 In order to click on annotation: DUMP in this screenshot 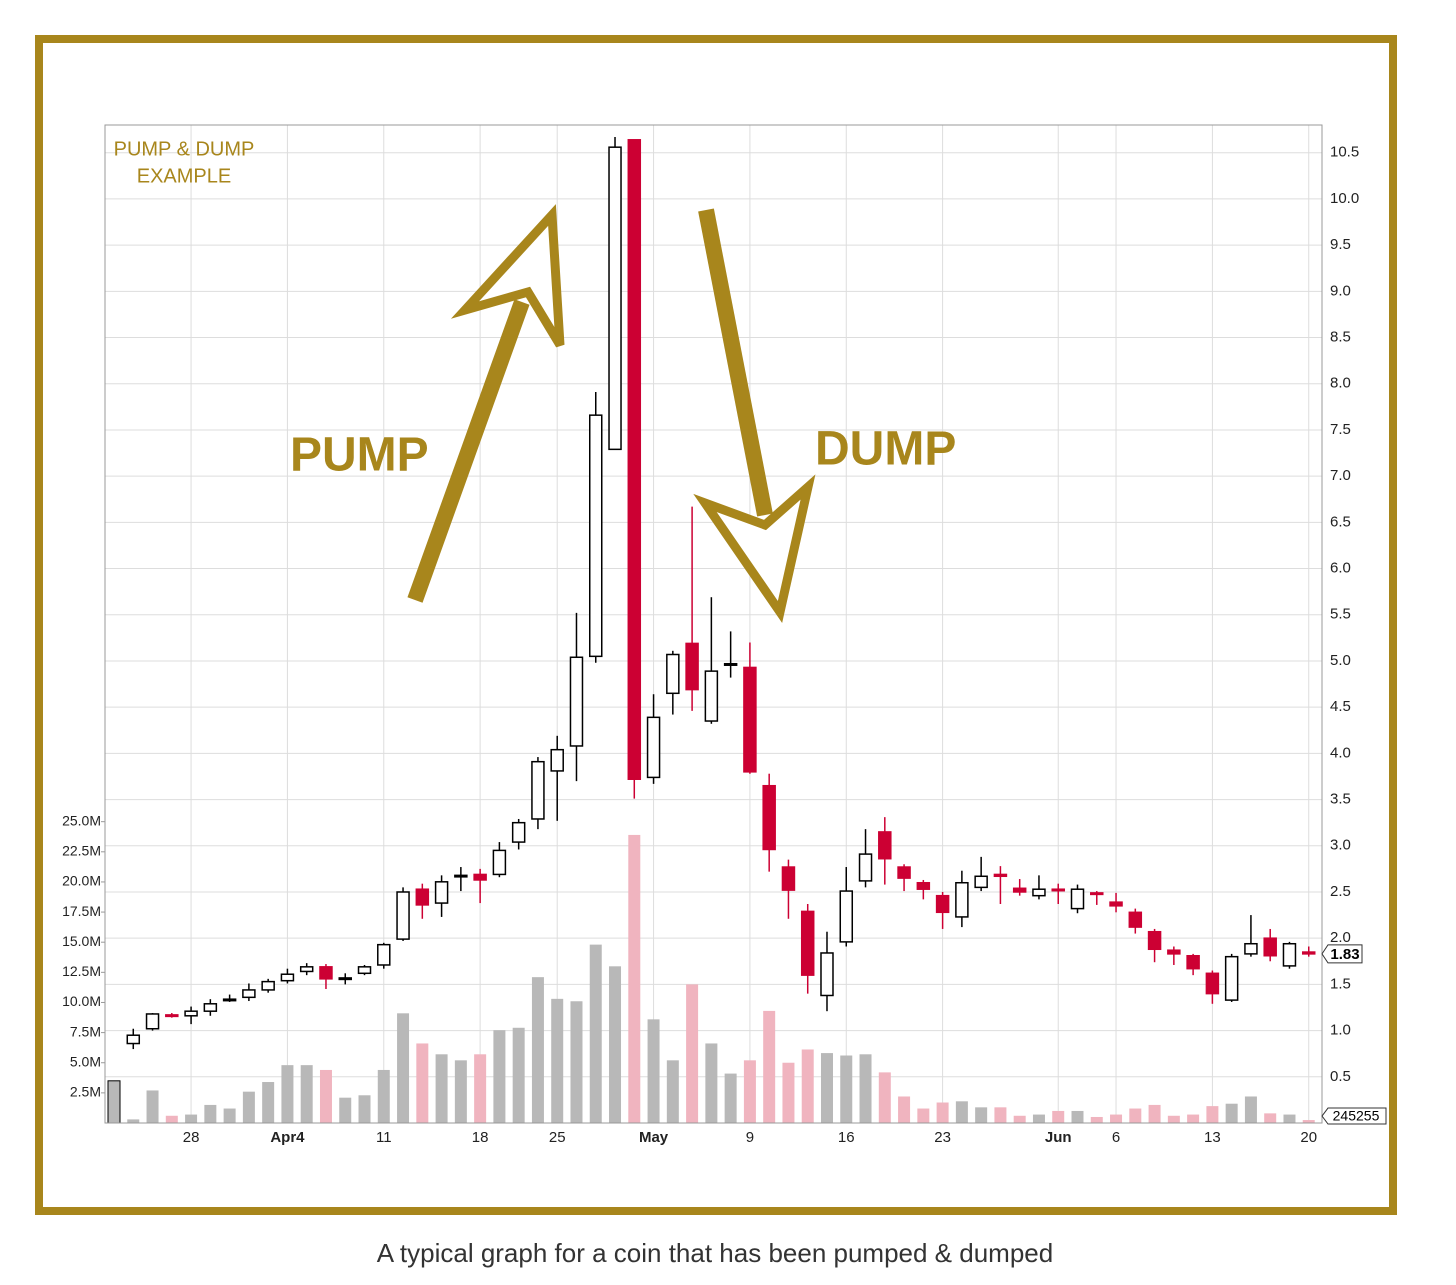, I will do `click(885, 449)`.